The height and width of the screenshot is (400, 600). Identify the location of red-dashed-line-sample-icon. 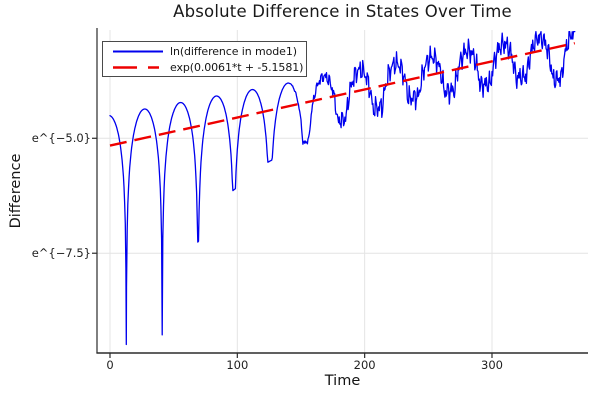
(138, 67).